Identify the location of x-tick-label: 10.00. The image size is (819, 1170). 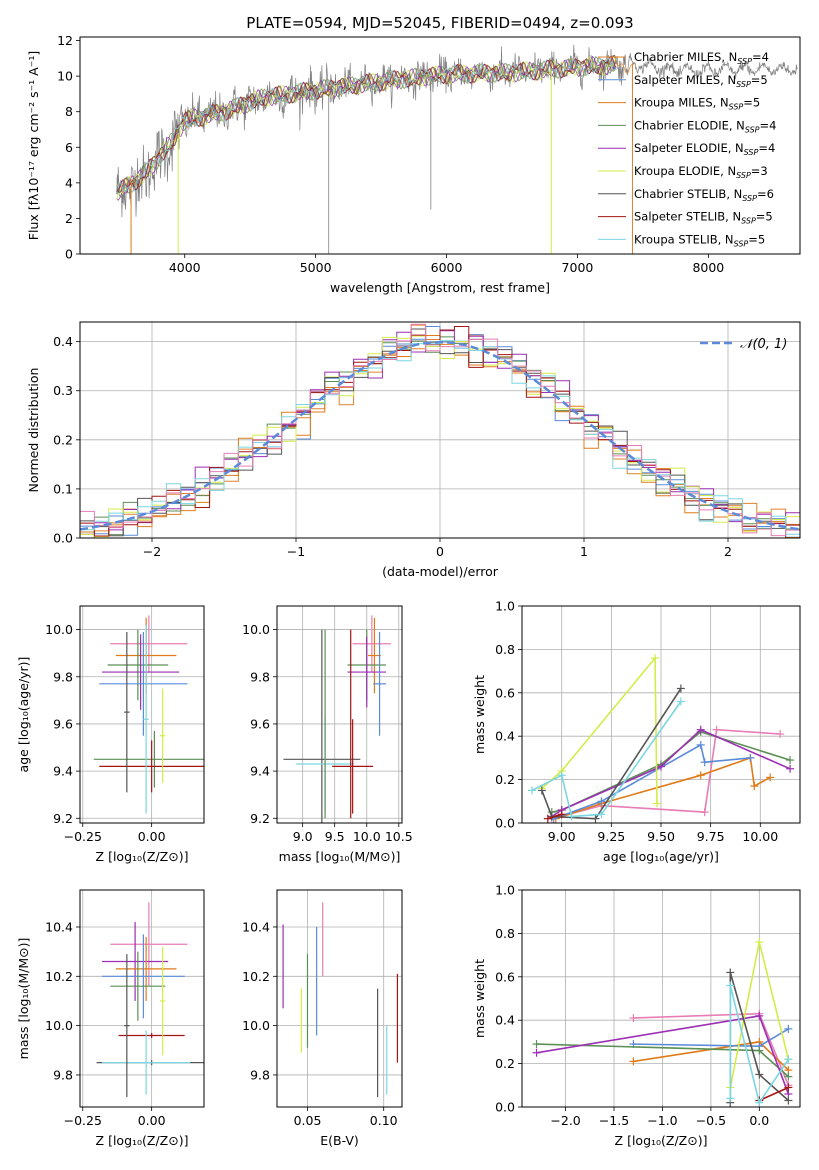
(760, 836).